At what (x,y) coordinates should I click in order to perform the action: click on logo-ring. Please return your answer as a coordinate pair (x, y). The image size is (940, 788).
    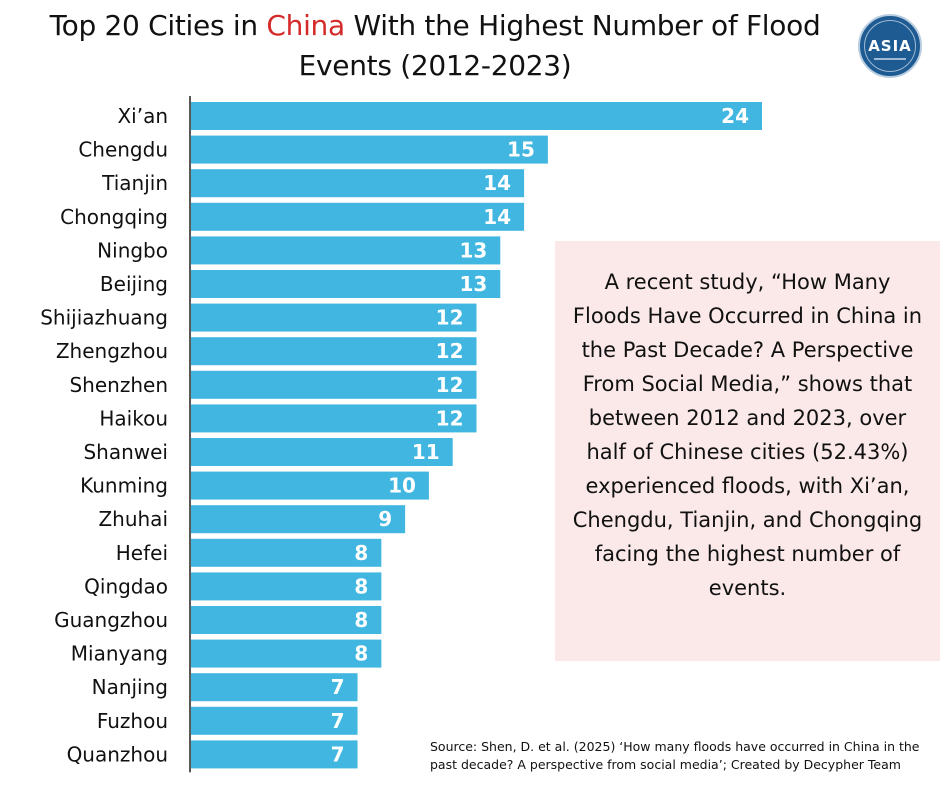
    Looking at the image, I should click on (890, 46).